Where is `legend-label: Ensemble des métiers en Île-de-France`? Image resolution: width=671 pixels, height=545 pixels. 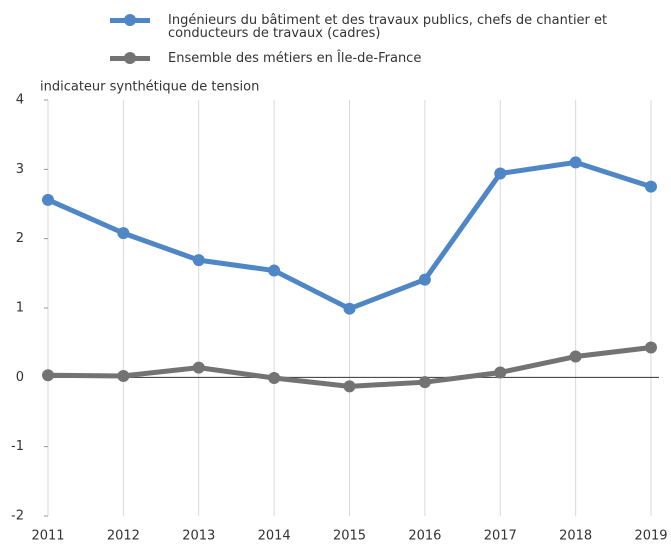 legend-label: Ensemble des métiers en Île-de-France is located at coordinates (295, 58).